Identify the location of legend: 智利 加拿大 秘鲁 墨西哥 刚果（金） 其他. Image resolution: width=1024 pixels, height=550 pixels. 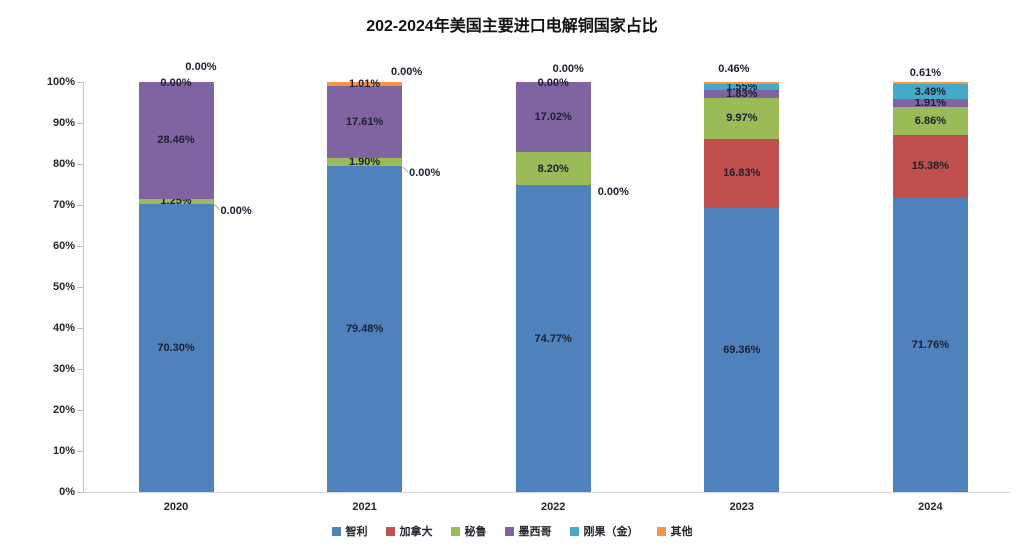
(512, 531).